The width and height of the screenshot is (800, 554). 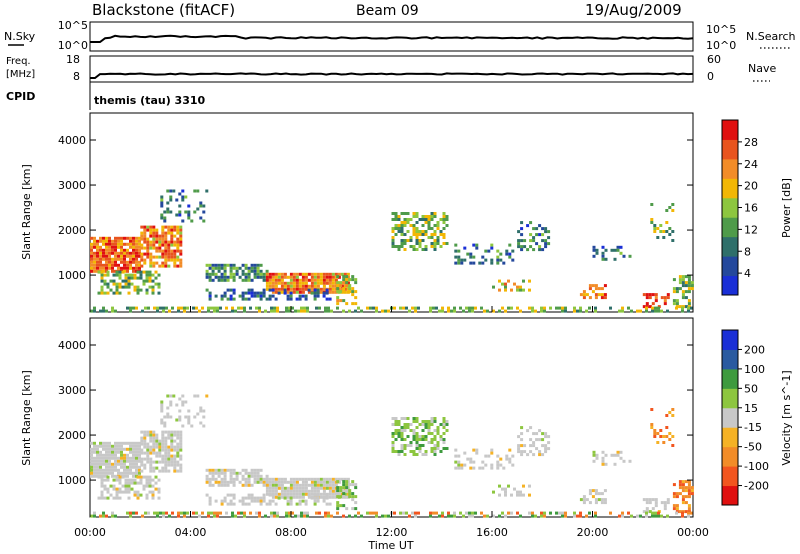 What do you see at coordinates (756, 466) in the screenshot?
I see `velocity-colorbar-tick-label: -100` at bounding box center [756, 466].